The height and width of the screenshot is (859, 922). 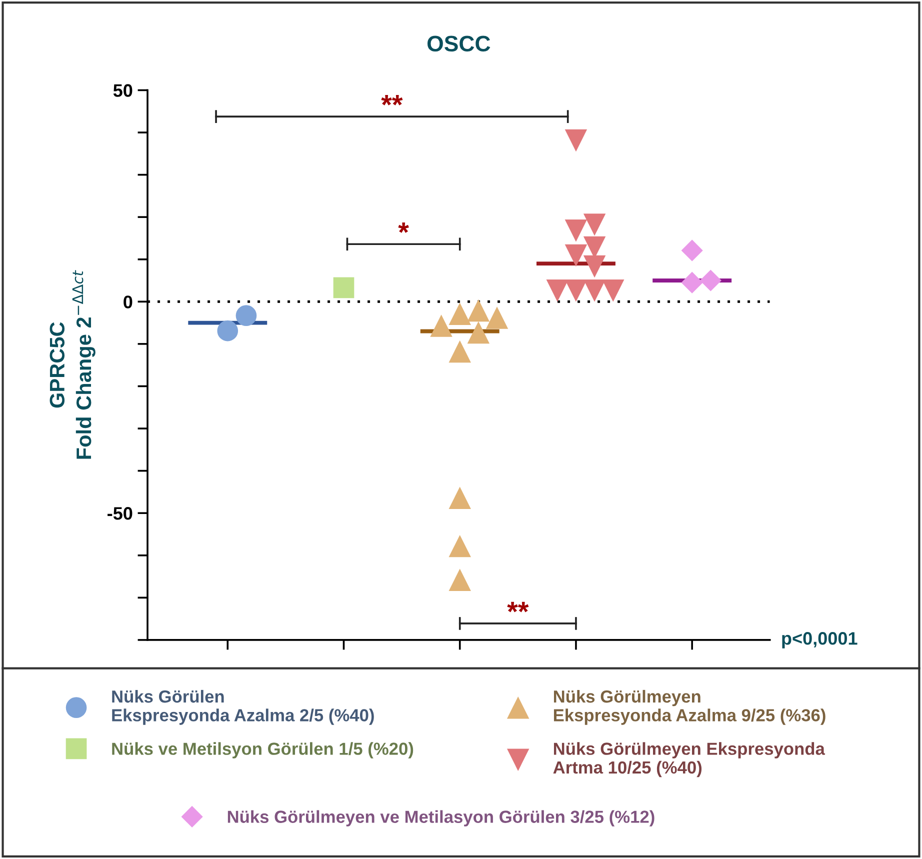 What do you see at coordinates (441, 818) in the screenshot?
I see `legend-label: Nüks Görülmeyen ve Metilasyon Görülen 3/25 (%12)` at bounding box center [441, 818].